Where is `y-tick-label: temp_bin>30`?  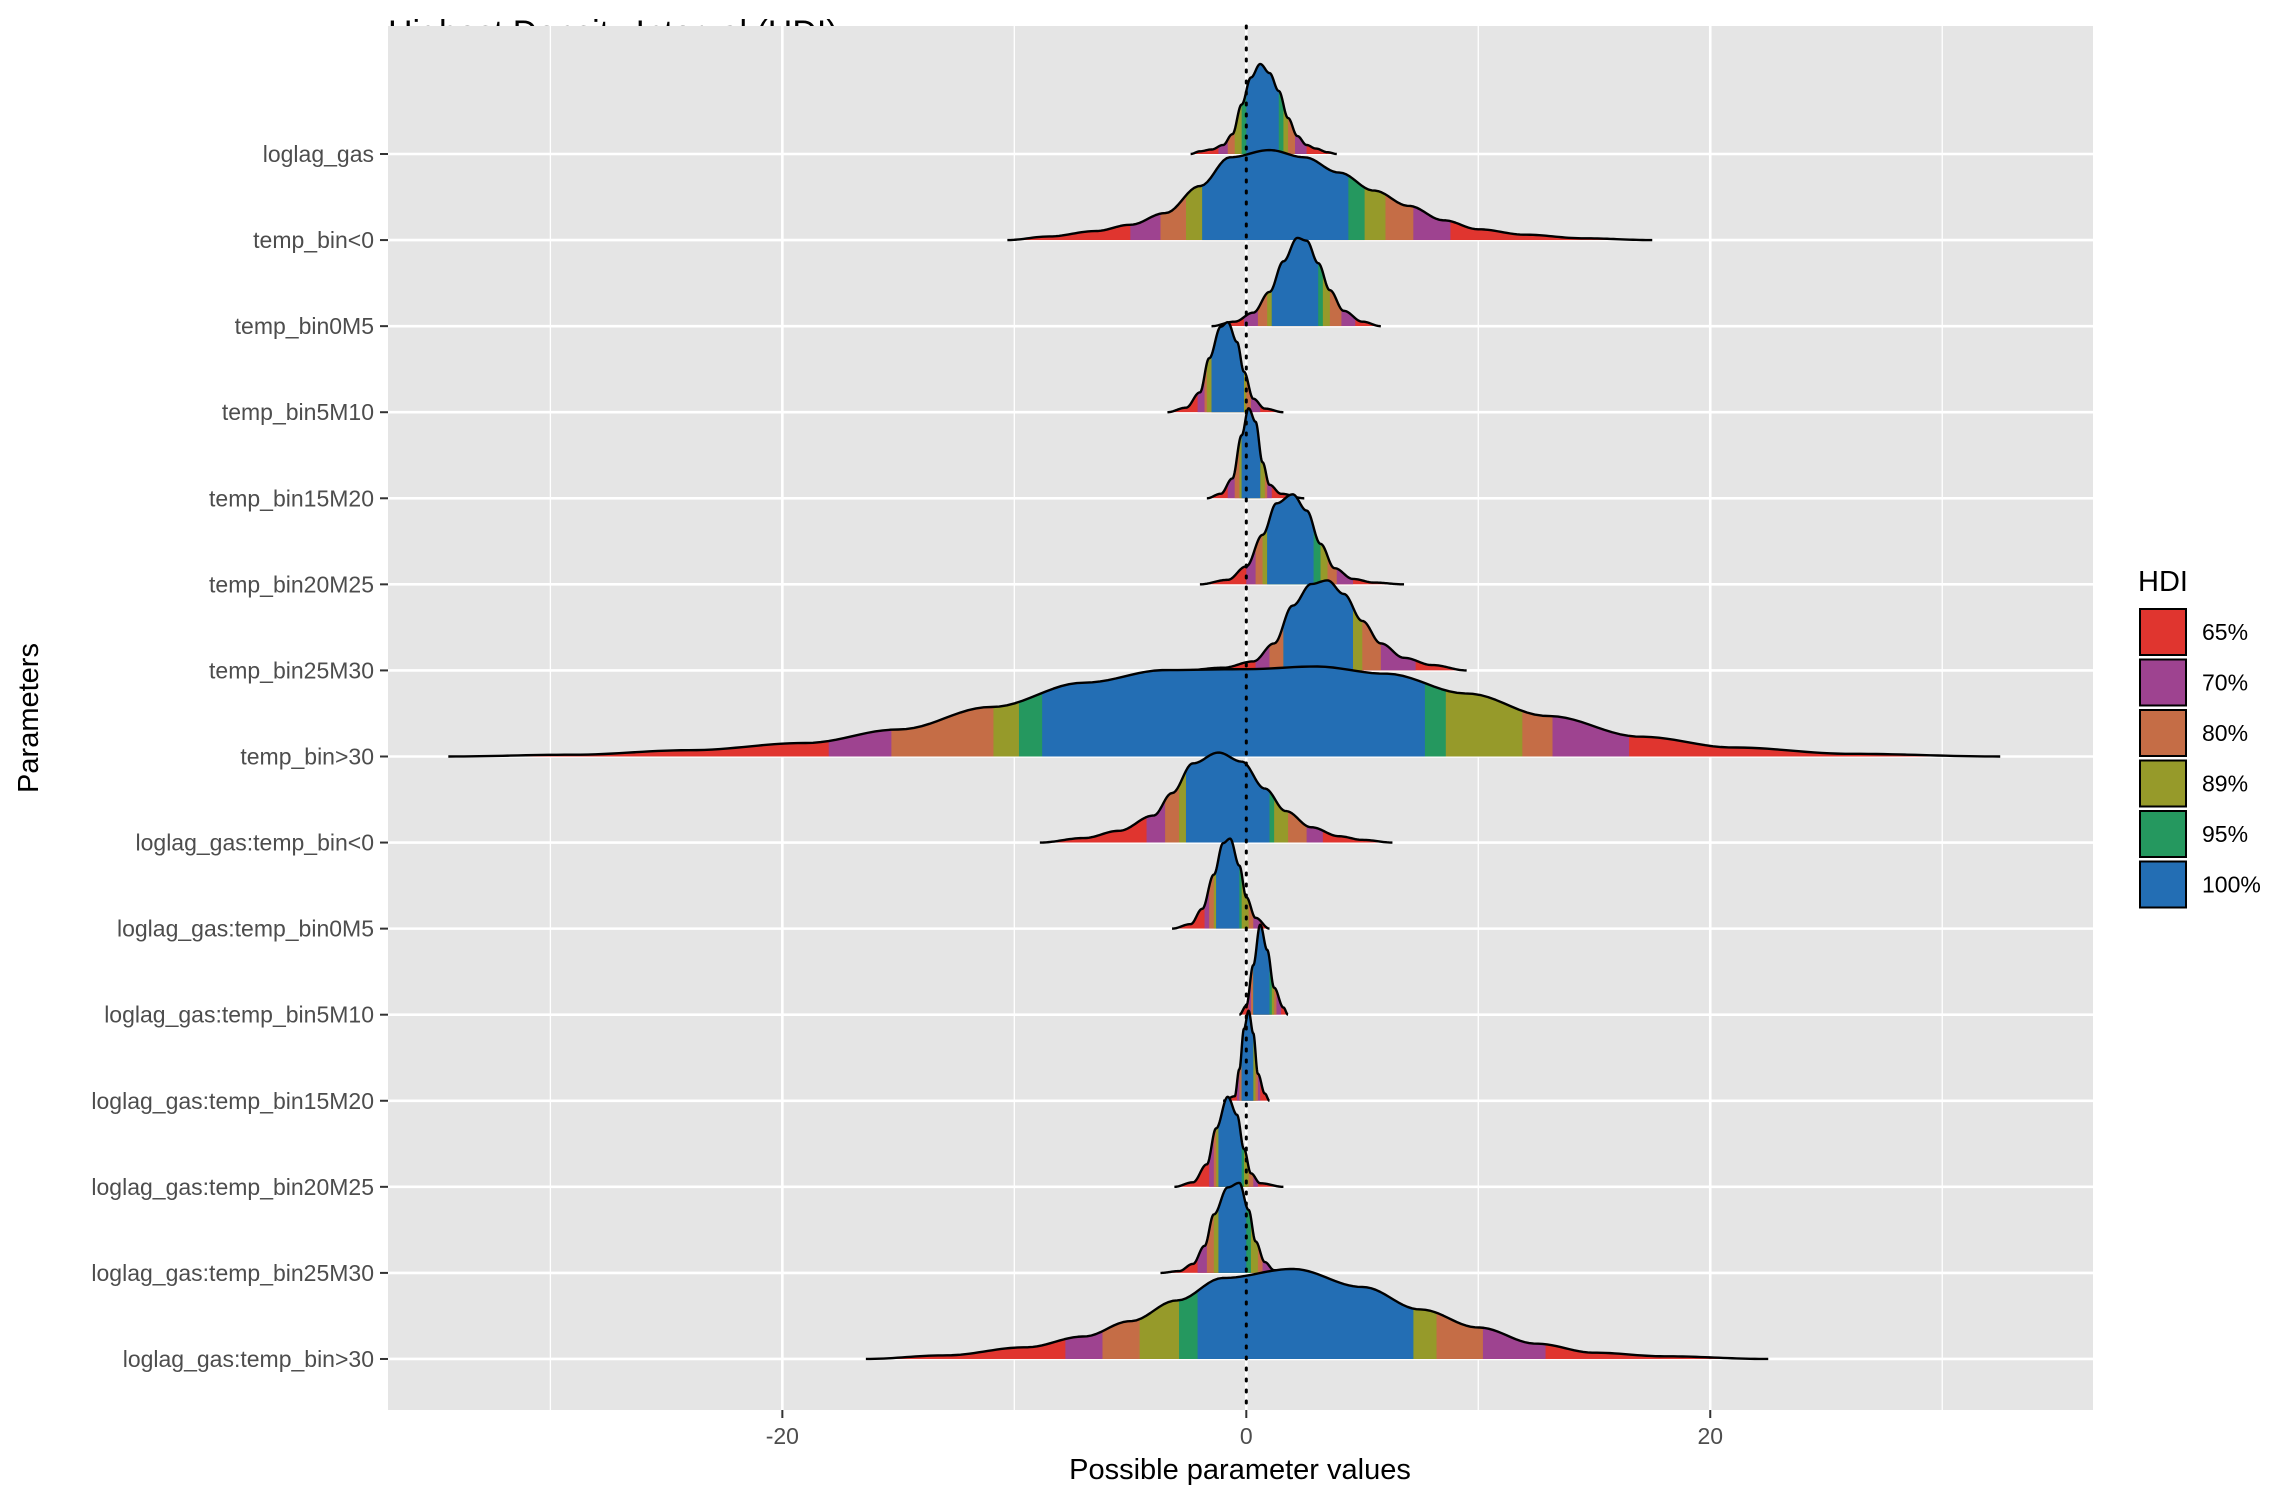
y-tick-label: temp_bin>30 is located at coordinates (307, 756).